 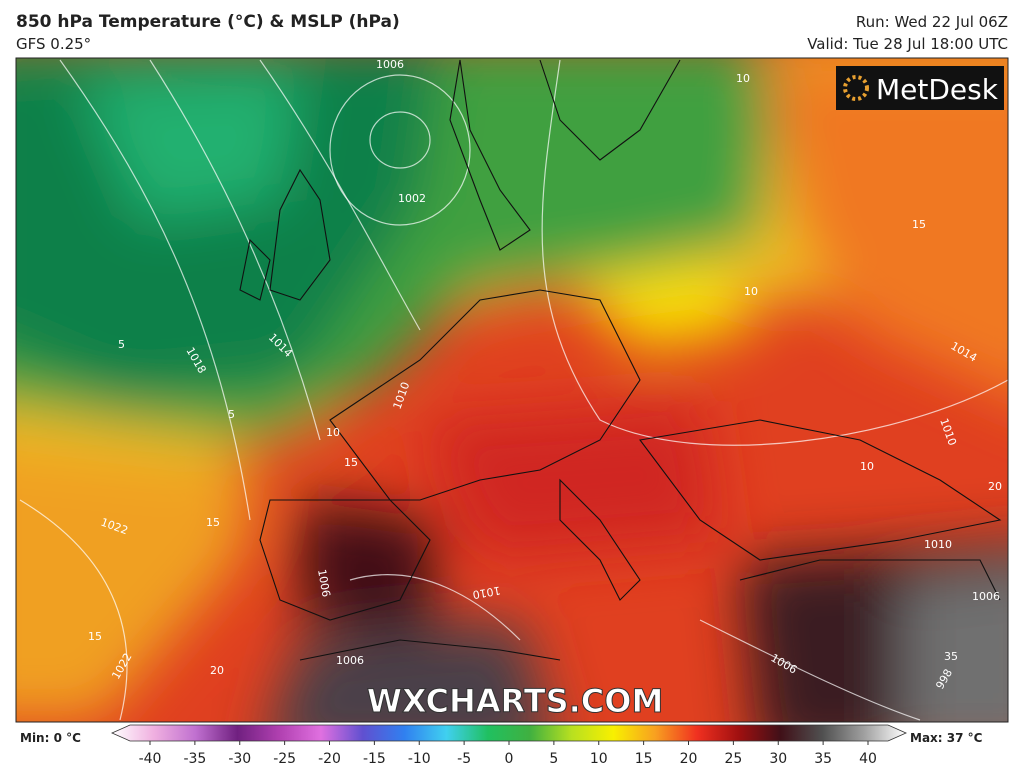 I want to click on valid-time: Valid: Tue 28 Jul 18:00 UTC, so click(x=907, y=44).